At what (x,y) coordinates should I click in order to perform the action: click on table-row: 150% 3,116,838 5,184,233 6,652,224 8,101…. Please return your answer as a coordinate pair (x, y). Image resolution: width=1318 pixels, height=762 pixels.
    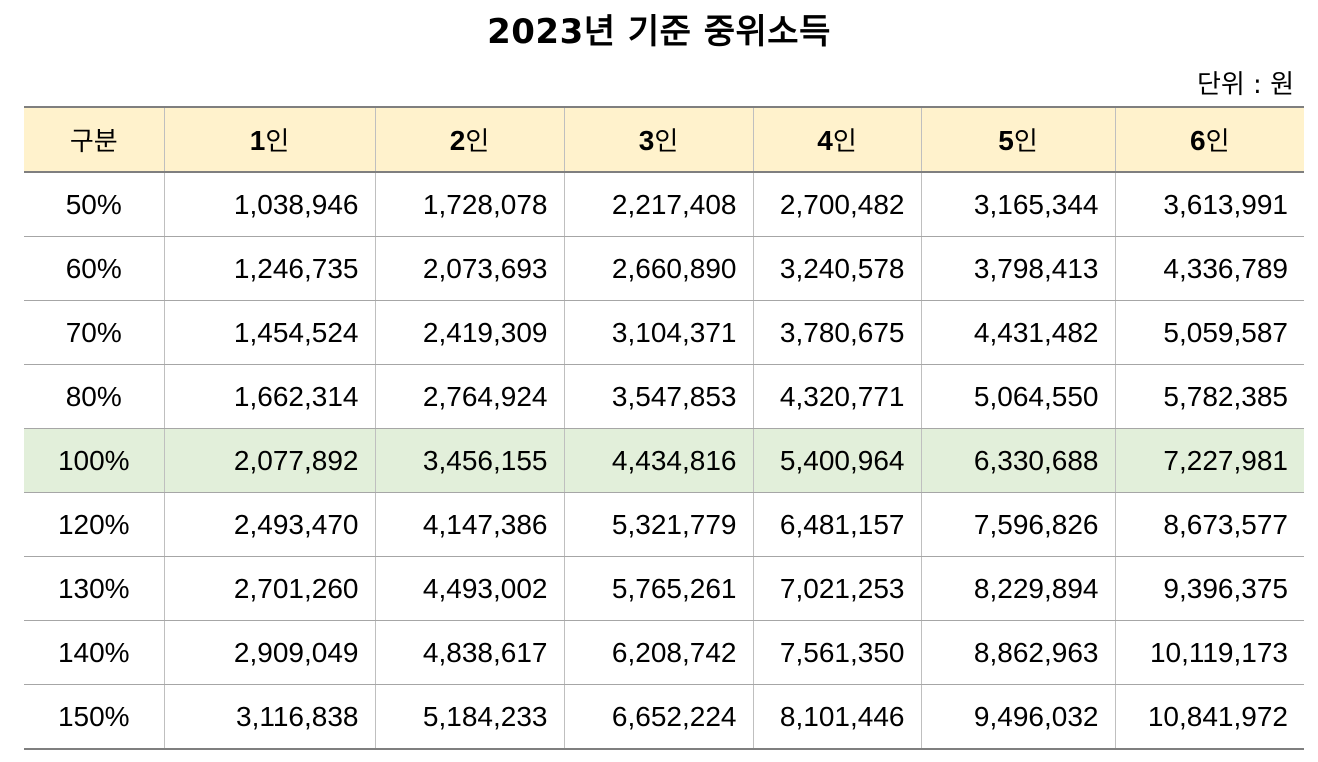
    Looking at the image, I should click on (664, 717).